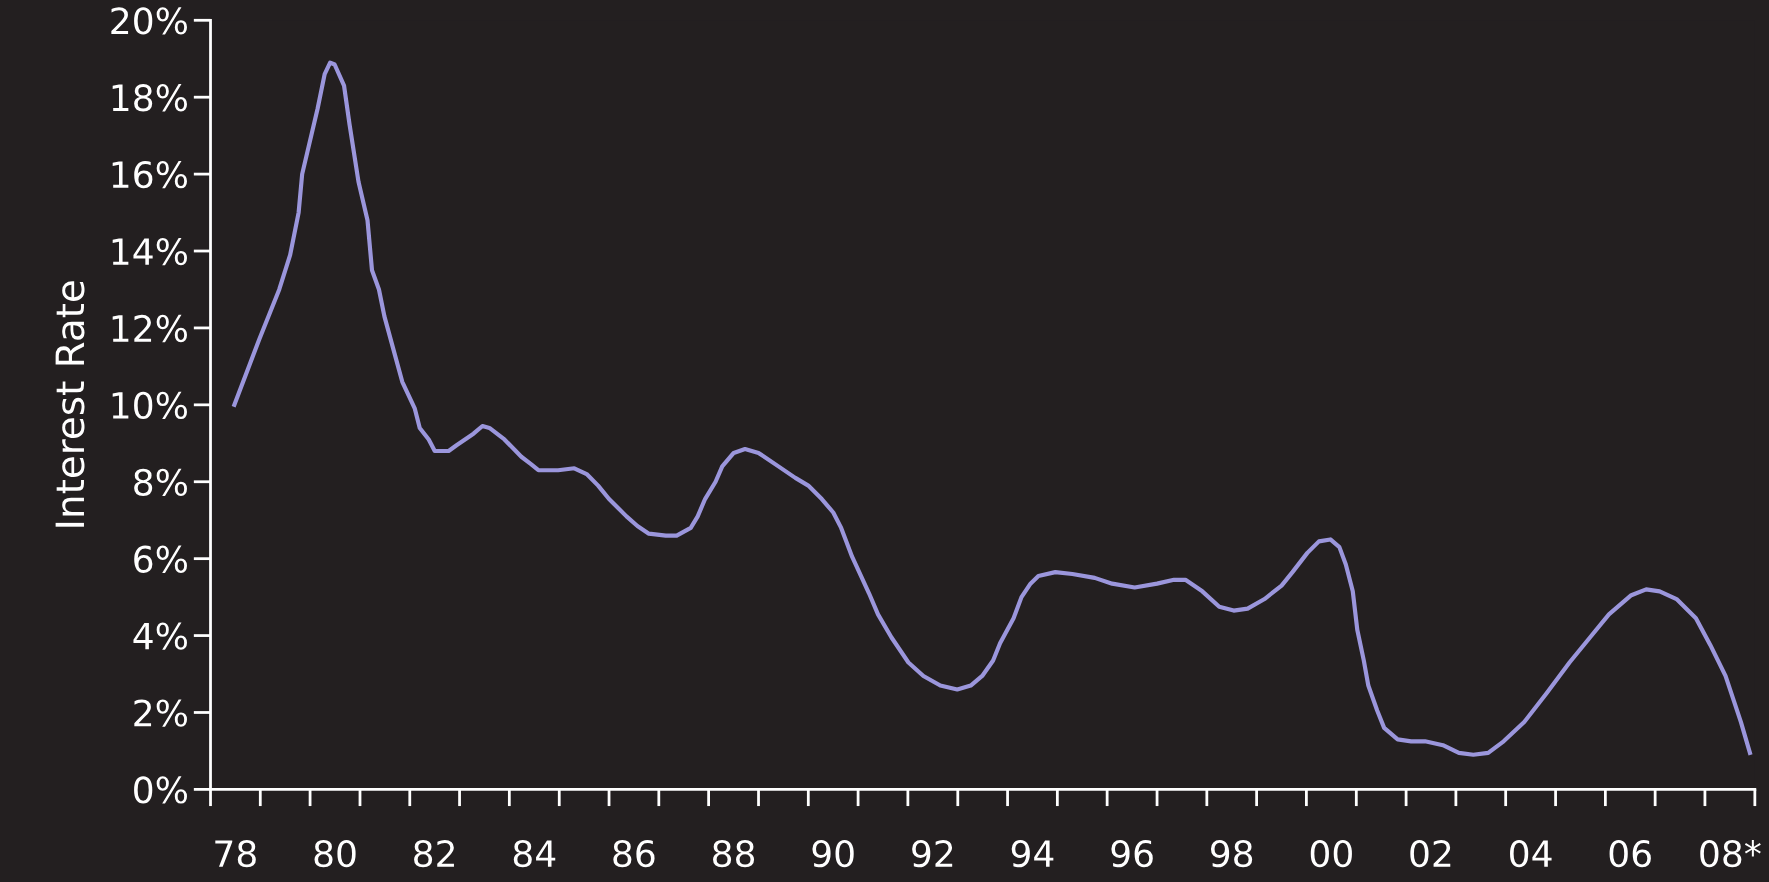 The width and height of the screenshot is (1769, 882). What do you see at coordinates (1730, 854) in the screenshot?
I see `x-tick-label: 08*` at bounding box center [1730, 854].